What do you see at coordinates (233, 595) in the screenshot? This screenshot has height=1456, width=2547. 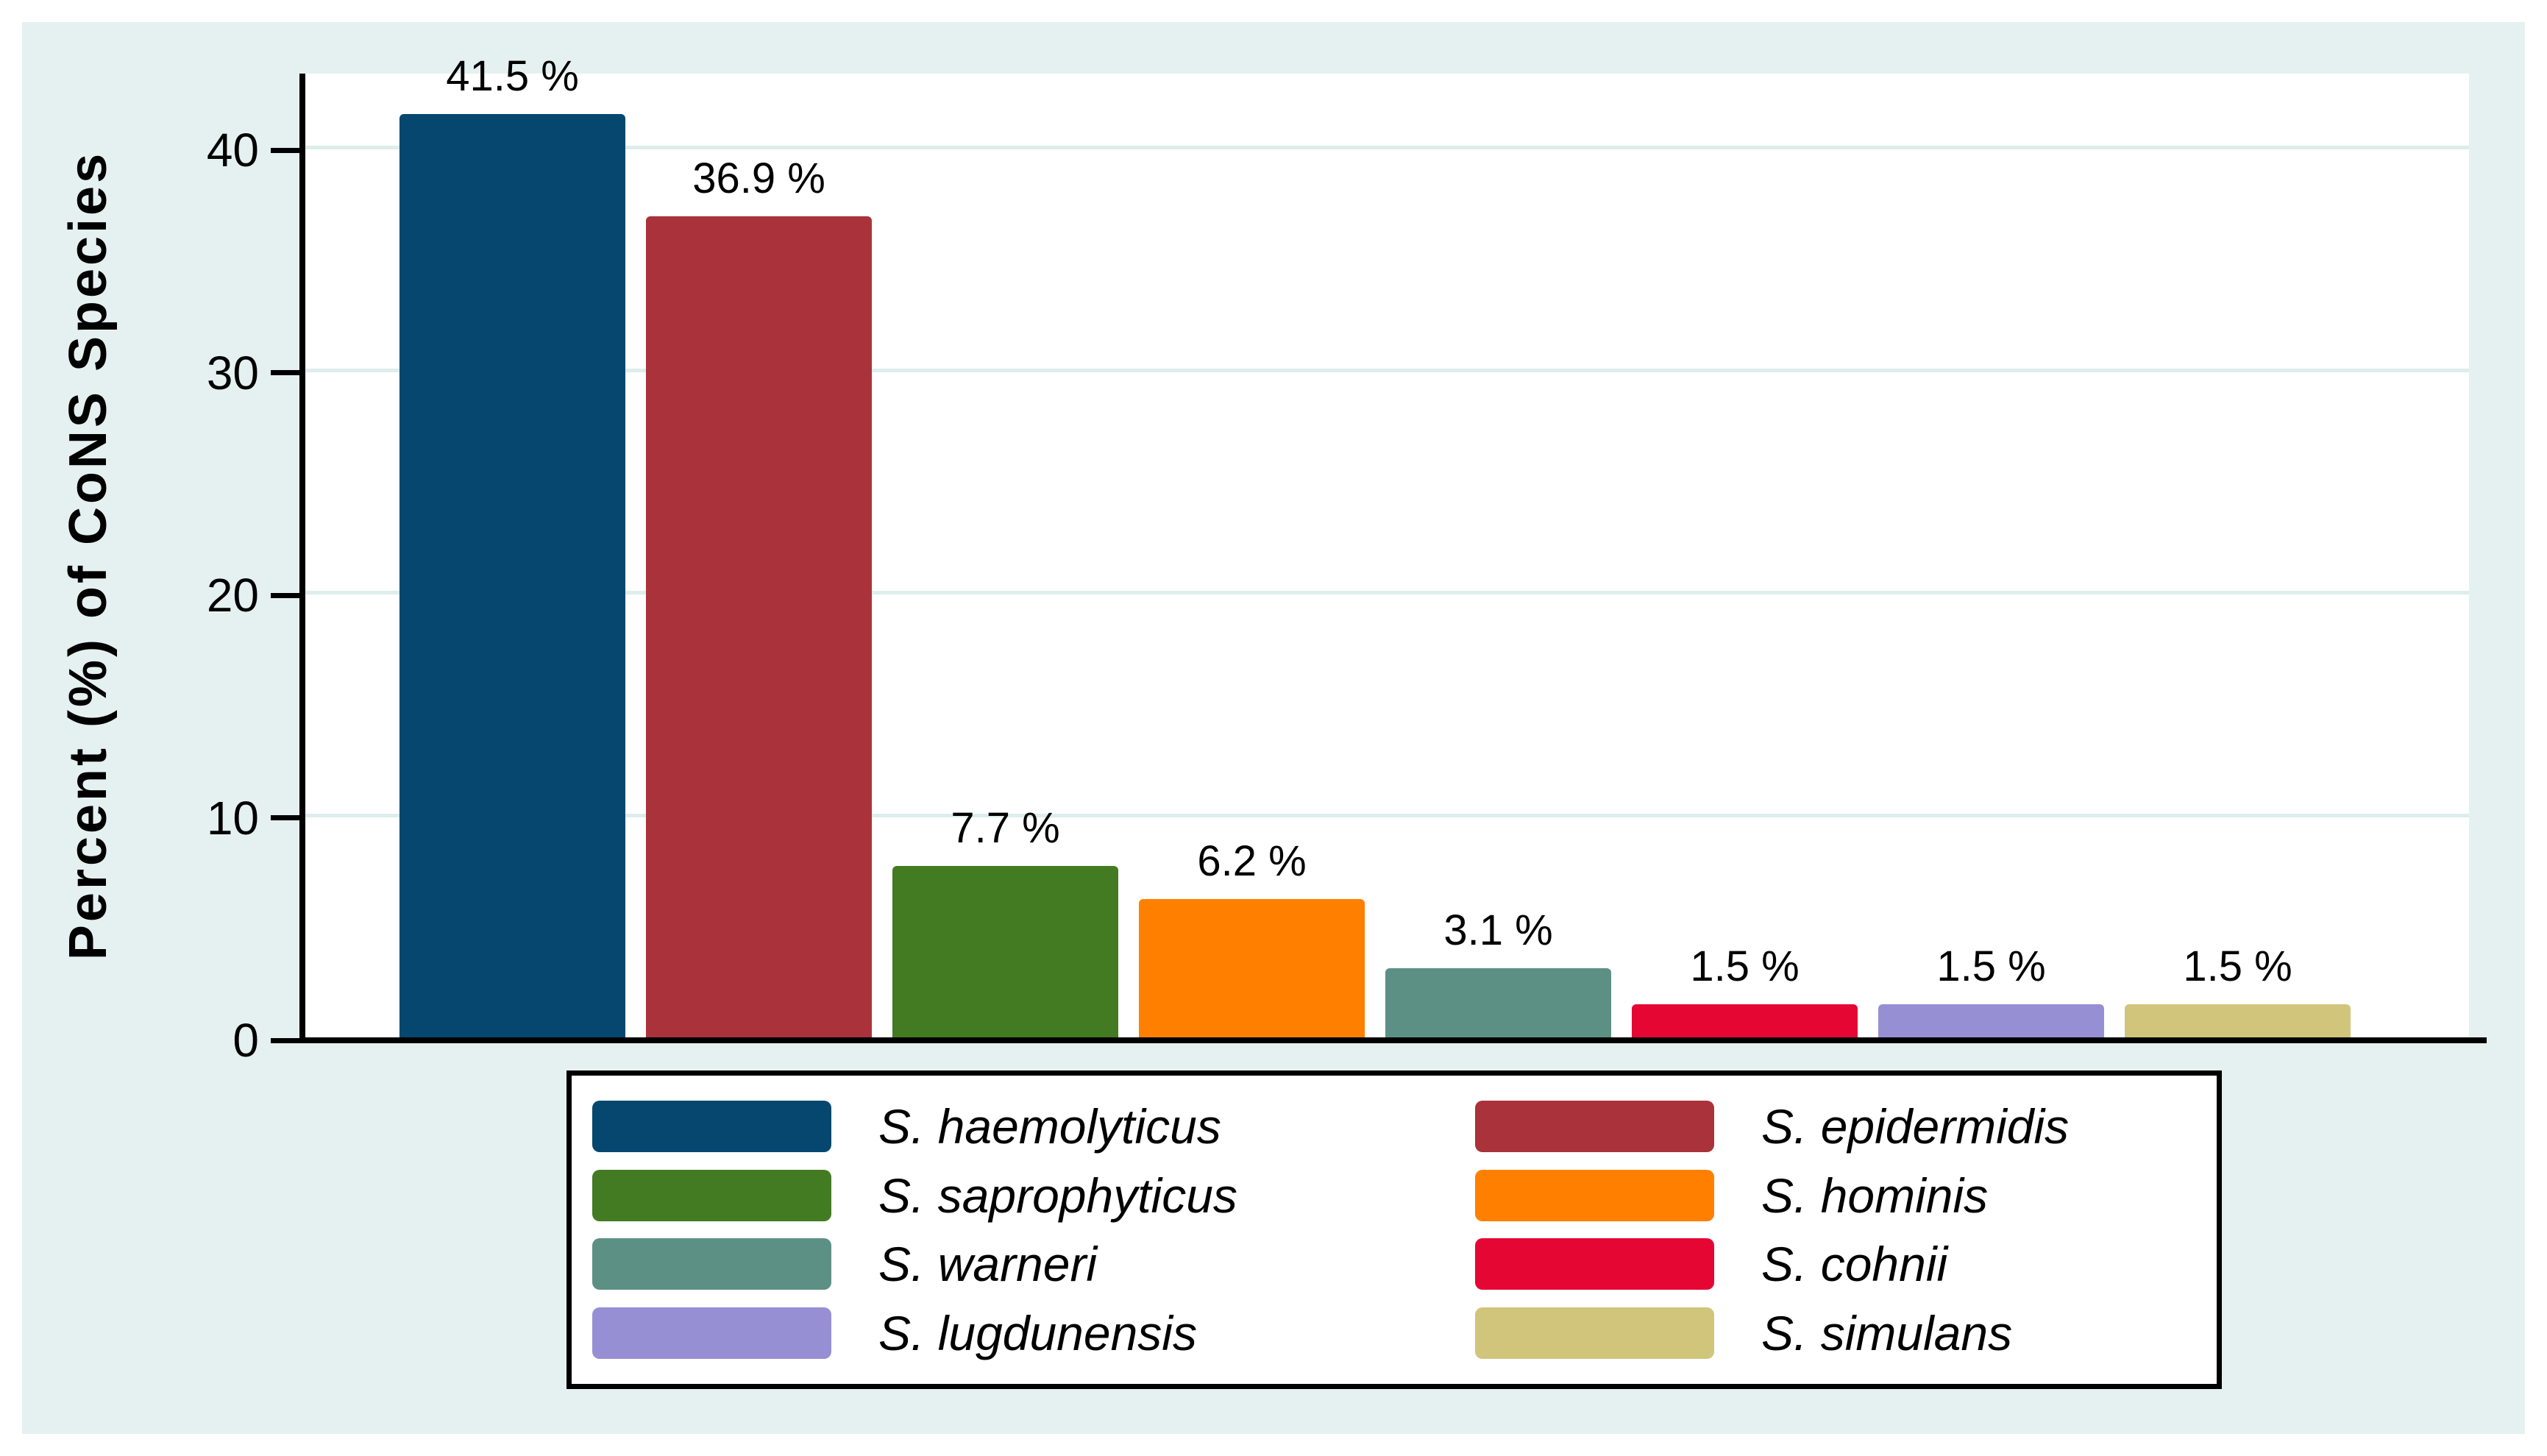 I see `y-tick-label-20: 20` at bounding box center [233, 595].